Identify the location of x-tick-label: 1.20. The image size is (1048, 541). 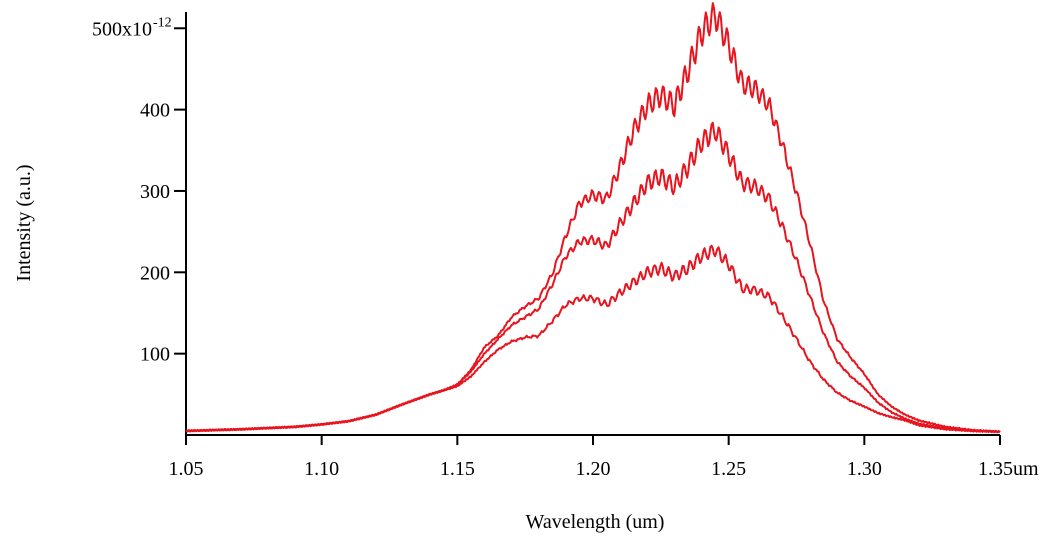
(593, 469).